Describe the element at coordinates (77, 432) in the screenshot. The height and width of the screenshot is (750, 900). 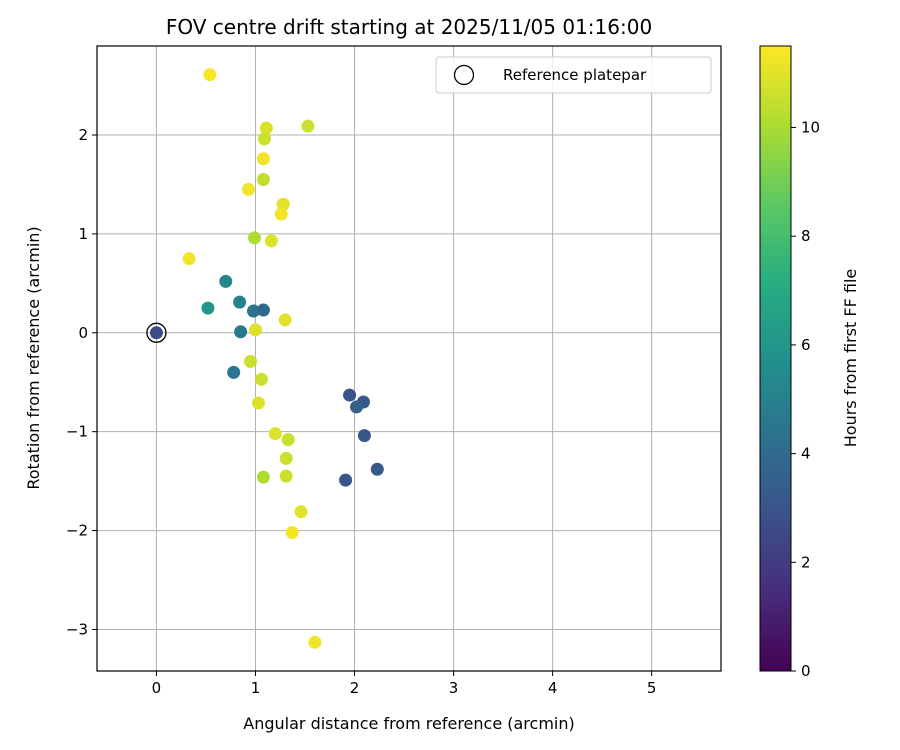
I see `y-tick-label: −1` at that location.